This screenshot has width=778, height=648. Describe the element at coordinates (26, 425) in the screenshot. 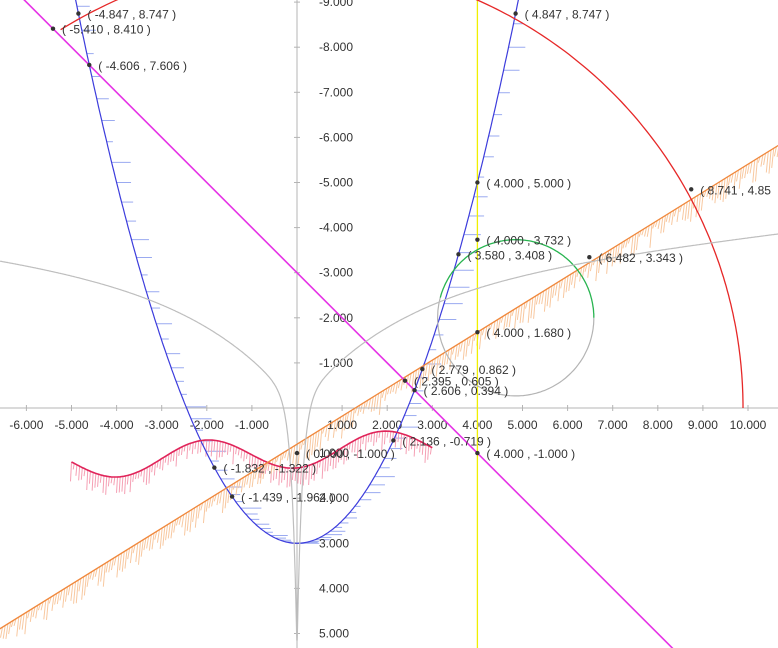

I see `x-tick-label: -6.000` at that location.